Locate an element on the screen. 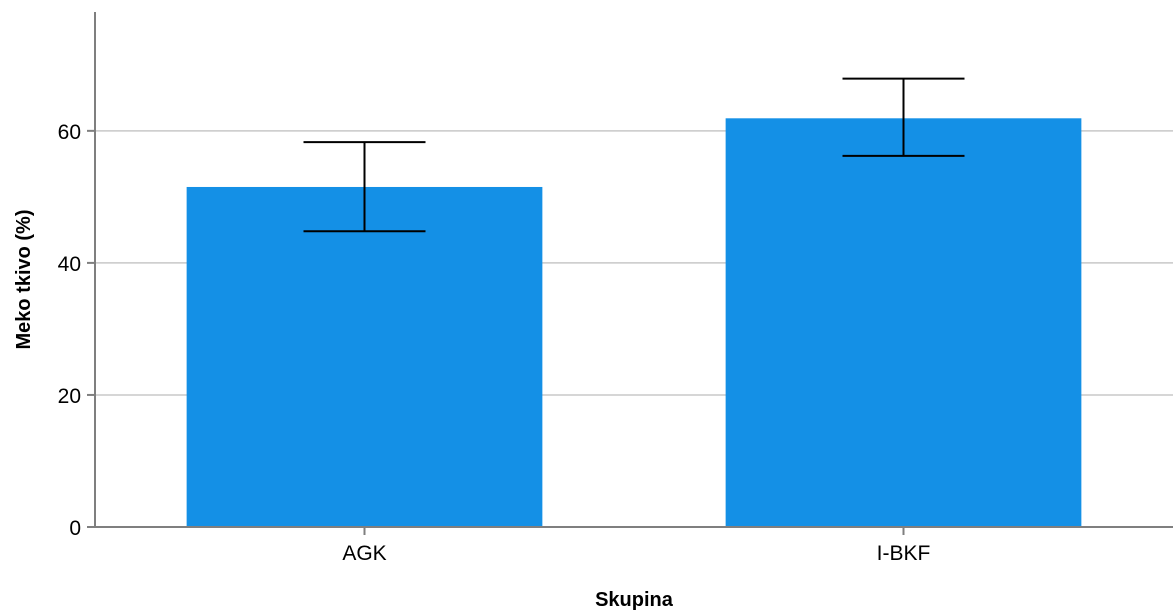  x-axis-title: Skupina is located at coordinates (634, 600).